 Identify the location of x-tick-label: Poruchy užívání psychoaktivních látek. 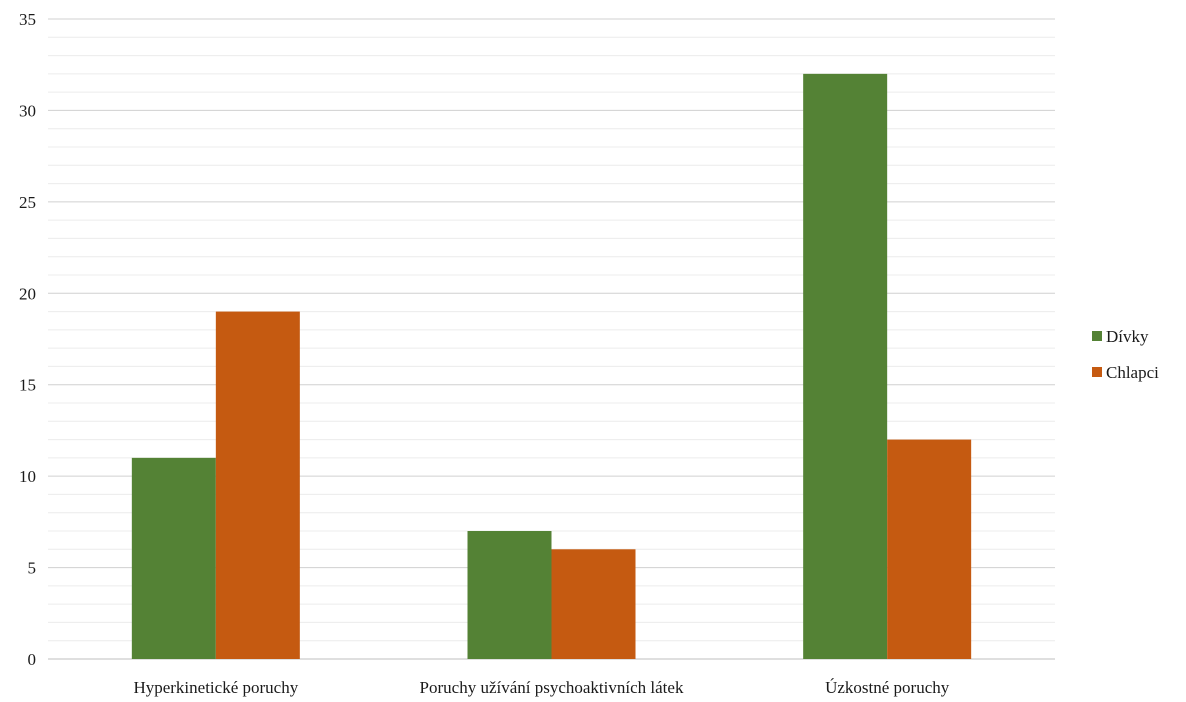
(552, 687).